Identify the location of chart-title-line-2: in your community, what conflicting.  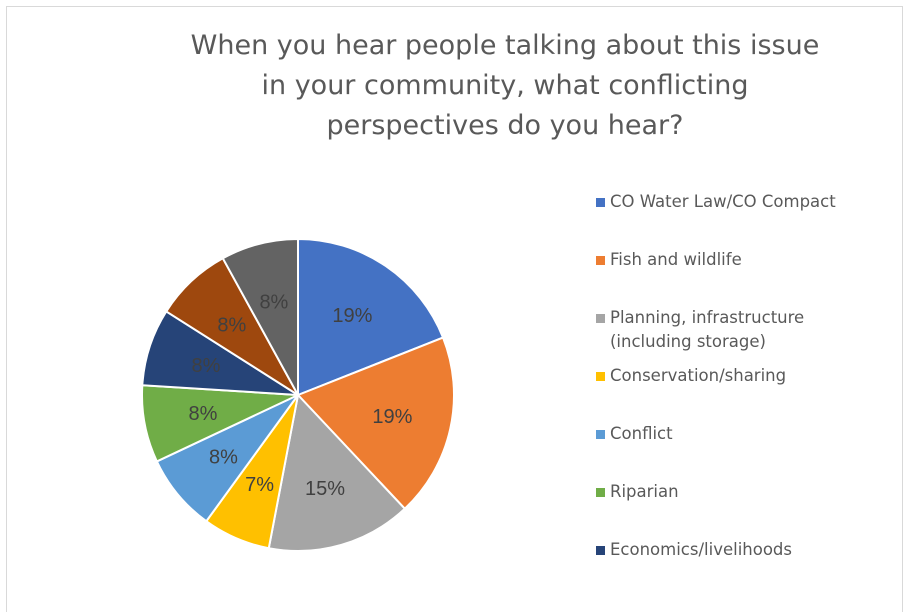
(505, 85).